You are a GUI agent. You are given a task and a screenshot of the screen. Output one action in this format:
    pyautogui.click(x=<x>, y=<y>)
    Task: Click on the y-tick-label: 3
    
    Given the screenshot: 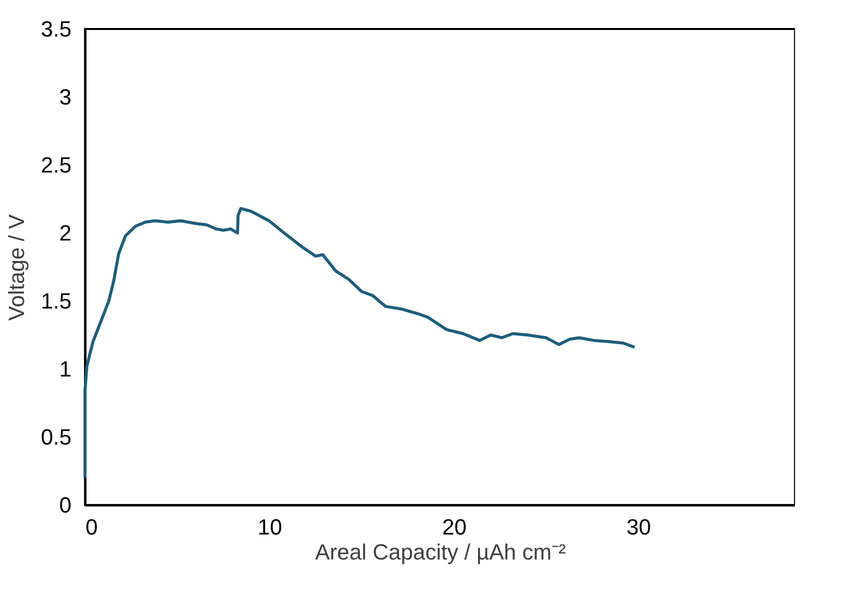 What is the action you would take?
    pyautogui.click(x=65, y=97)
    